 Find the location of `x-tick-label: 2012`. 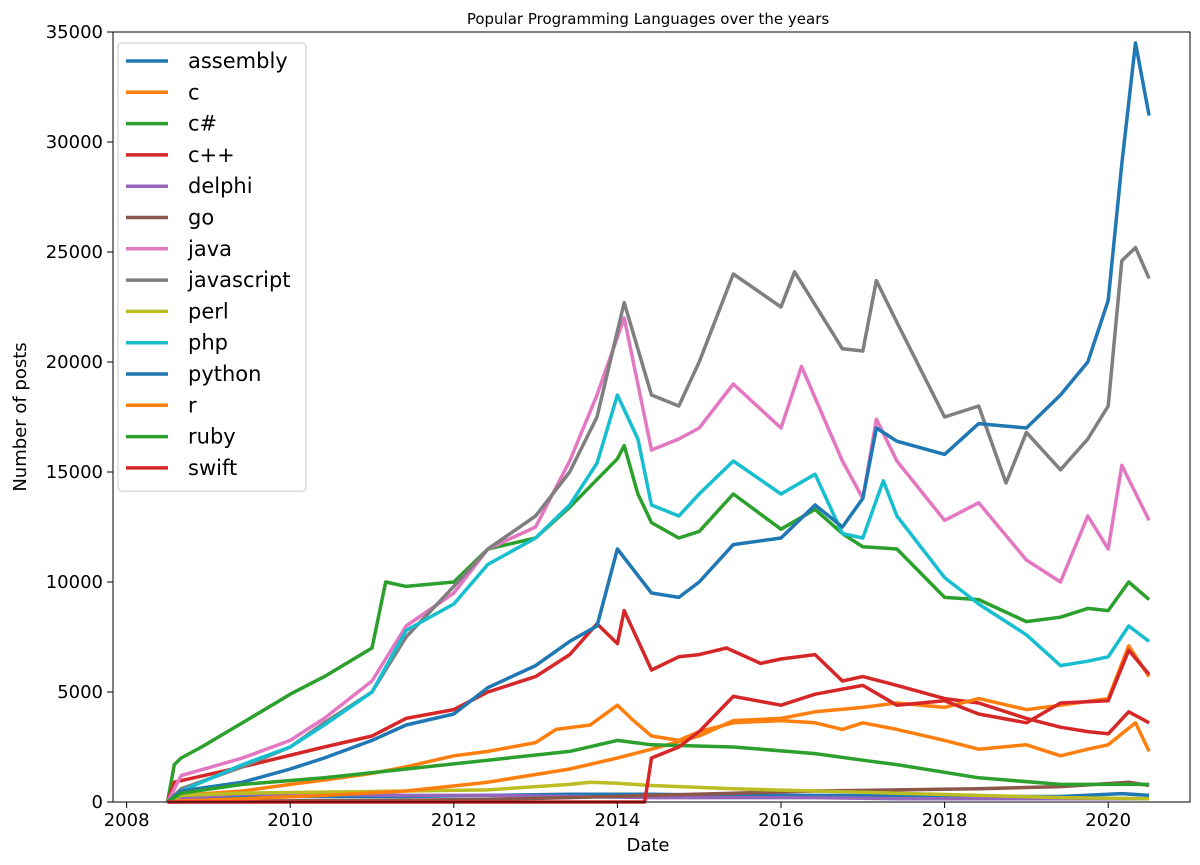

x-tick-label: 2012 is located at coordinates (454, 820).